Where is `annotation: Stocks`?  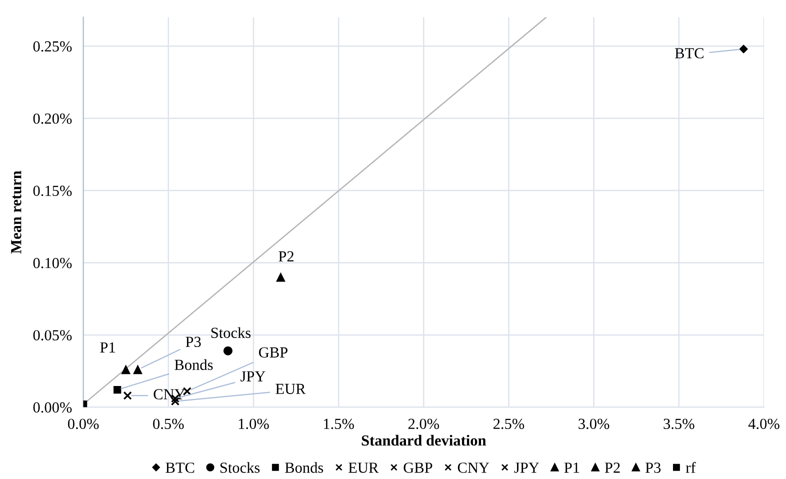
annotation: Stocks is located at coordinates (231, 332).